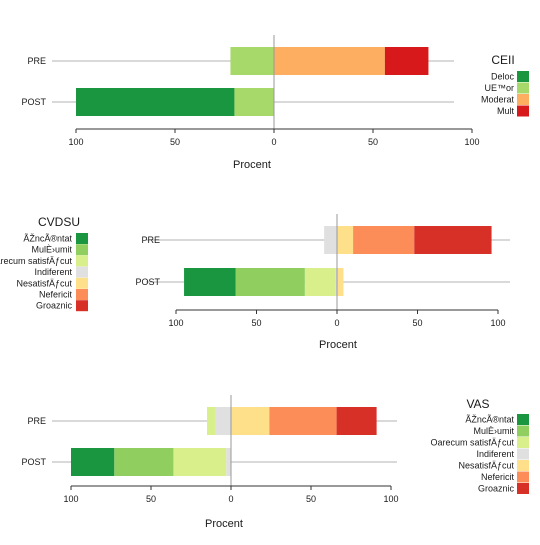 The width and height of the screenshot is (540, 545). I want to click on legend-label: Moderat, so click(498, 100).